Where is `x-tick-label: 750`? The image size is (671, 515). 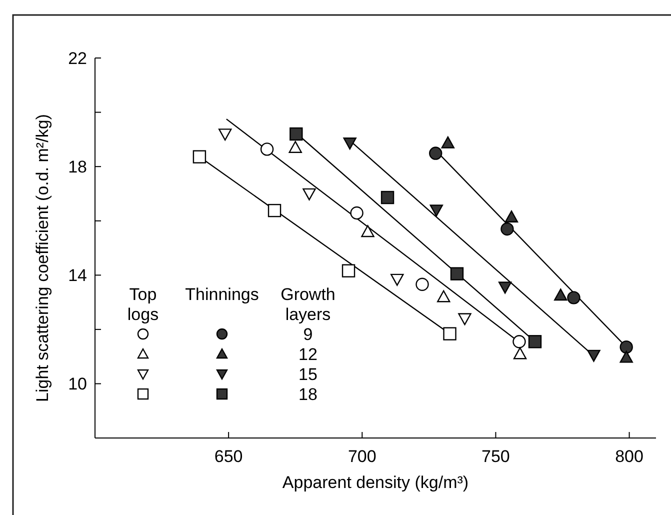
x-tick-label: 750 is located at coordinates (496, 456).